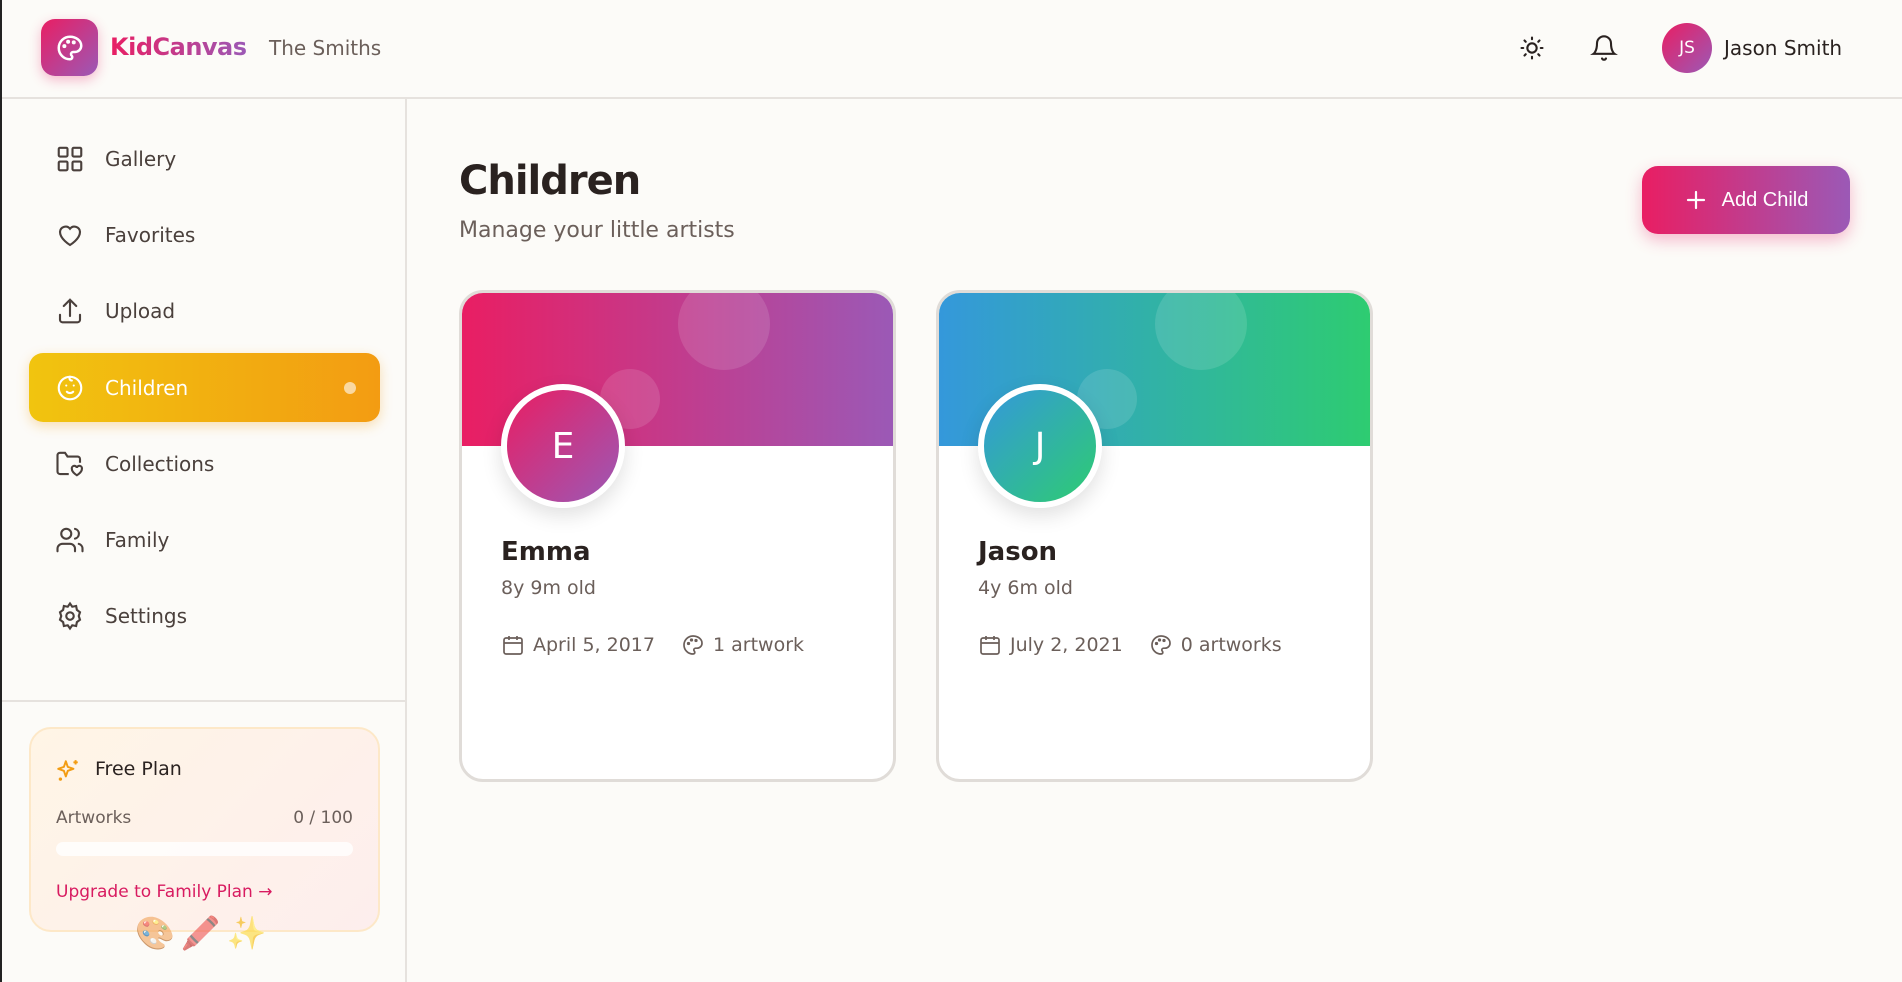 The image size is (1902, 982). Describe the element at coordinates (70, 310) in the screenshot. I see `upload-icon` at that location.